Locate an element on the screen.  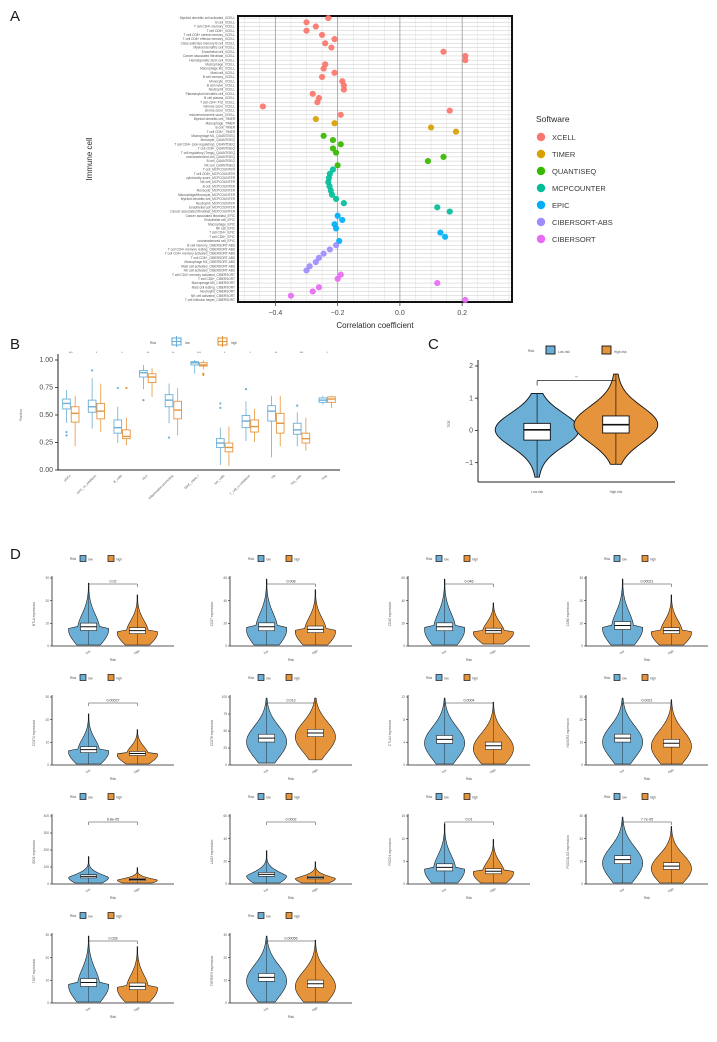
panel-c-legend-item-high-risk: High-risk is located at coordinates (614, 350).